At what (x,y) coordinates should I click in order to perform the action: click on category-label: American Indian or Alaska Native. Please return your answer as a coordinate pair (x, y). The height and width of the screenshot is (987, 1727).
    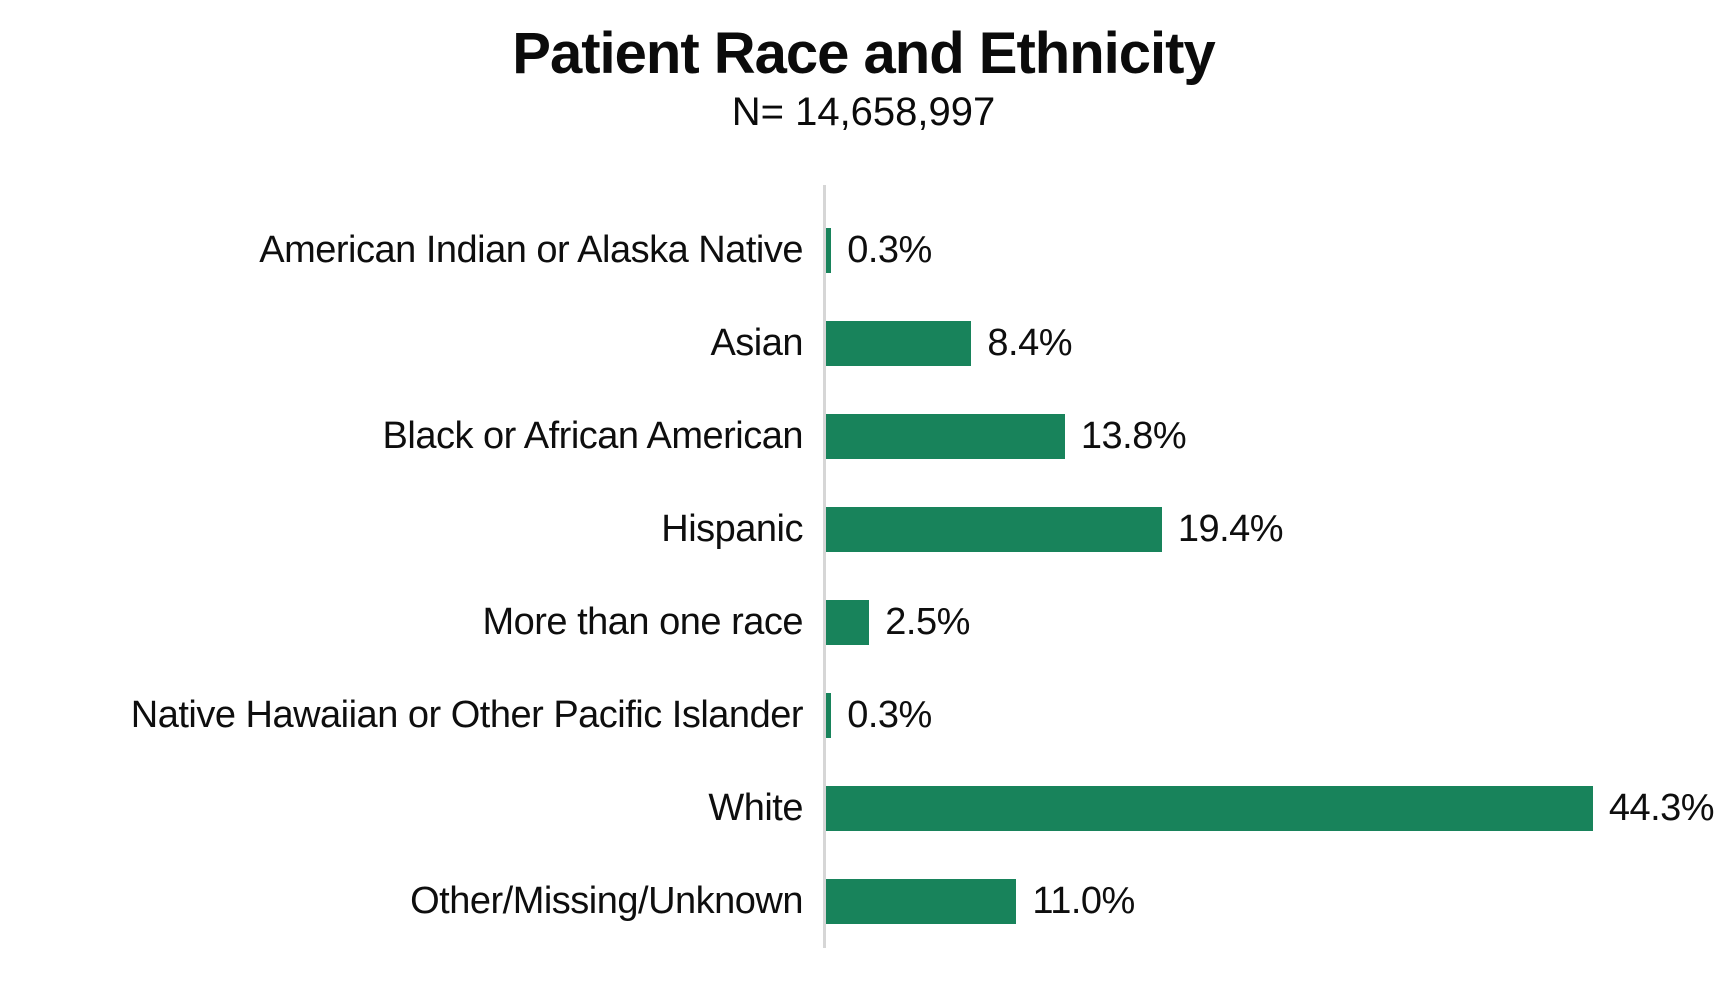
    Looking at the image, I should click on (531, 249).